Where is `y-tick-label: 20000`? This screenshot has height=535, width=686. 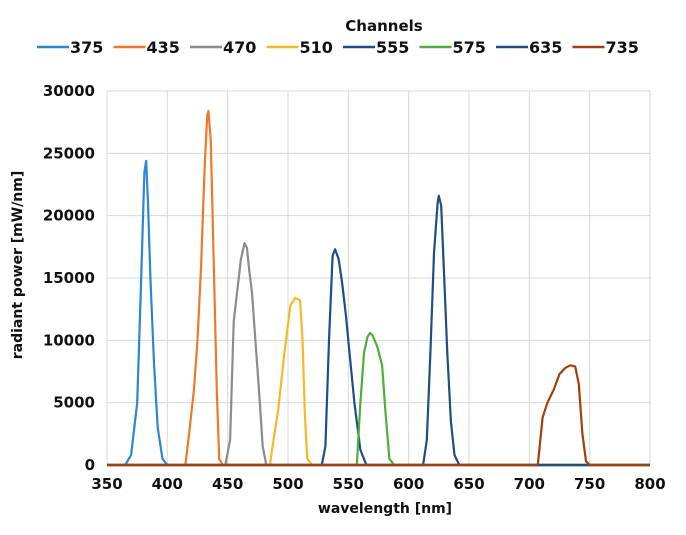
y-tick-label: 20000 is located at coordinates (69, 216).